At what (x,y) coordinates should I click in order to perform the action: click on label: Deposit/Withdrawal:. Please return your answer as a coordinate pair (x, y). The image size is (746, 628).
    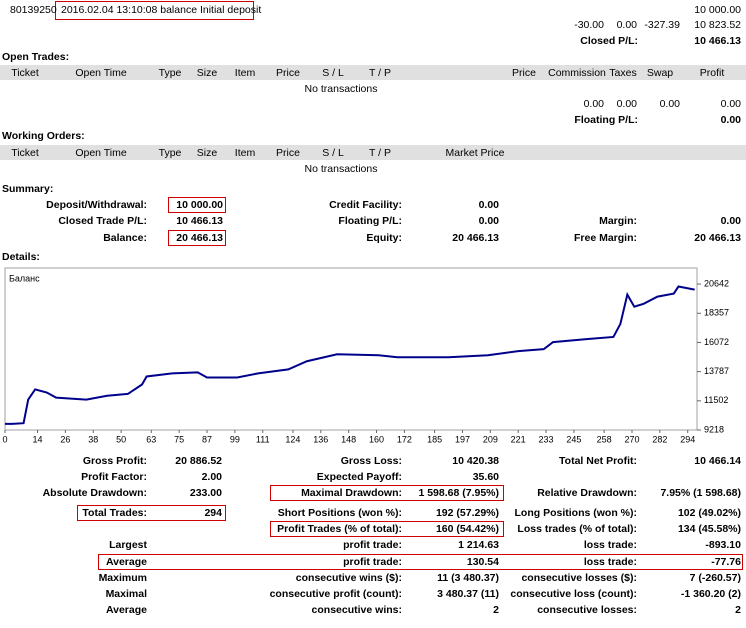
    Looking at the image, I should click on (96, 205).